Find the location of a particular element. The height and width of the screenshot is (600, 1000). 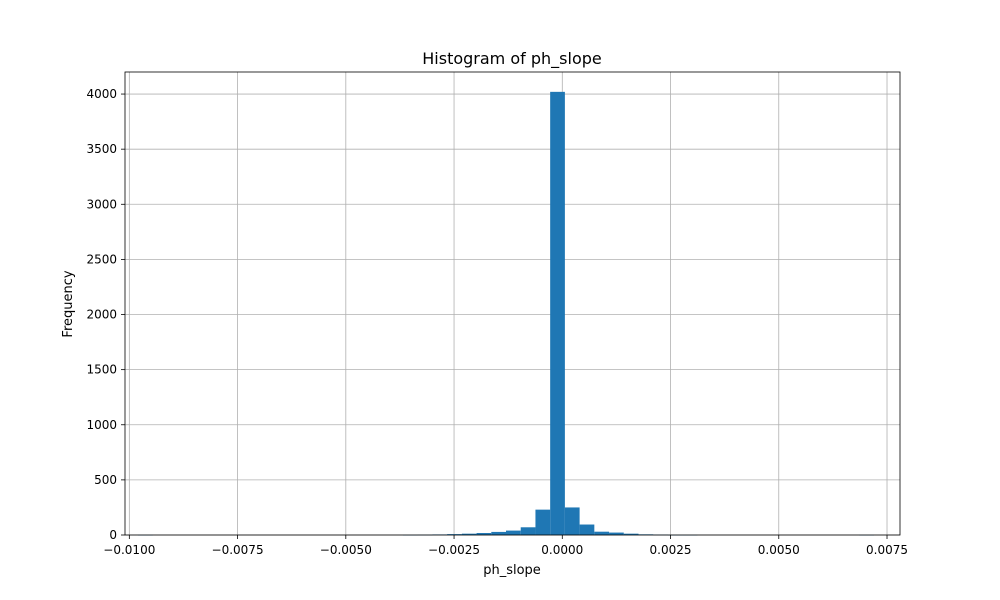

x-tick-label: −0.0050 is located at coordinates (346, 550).